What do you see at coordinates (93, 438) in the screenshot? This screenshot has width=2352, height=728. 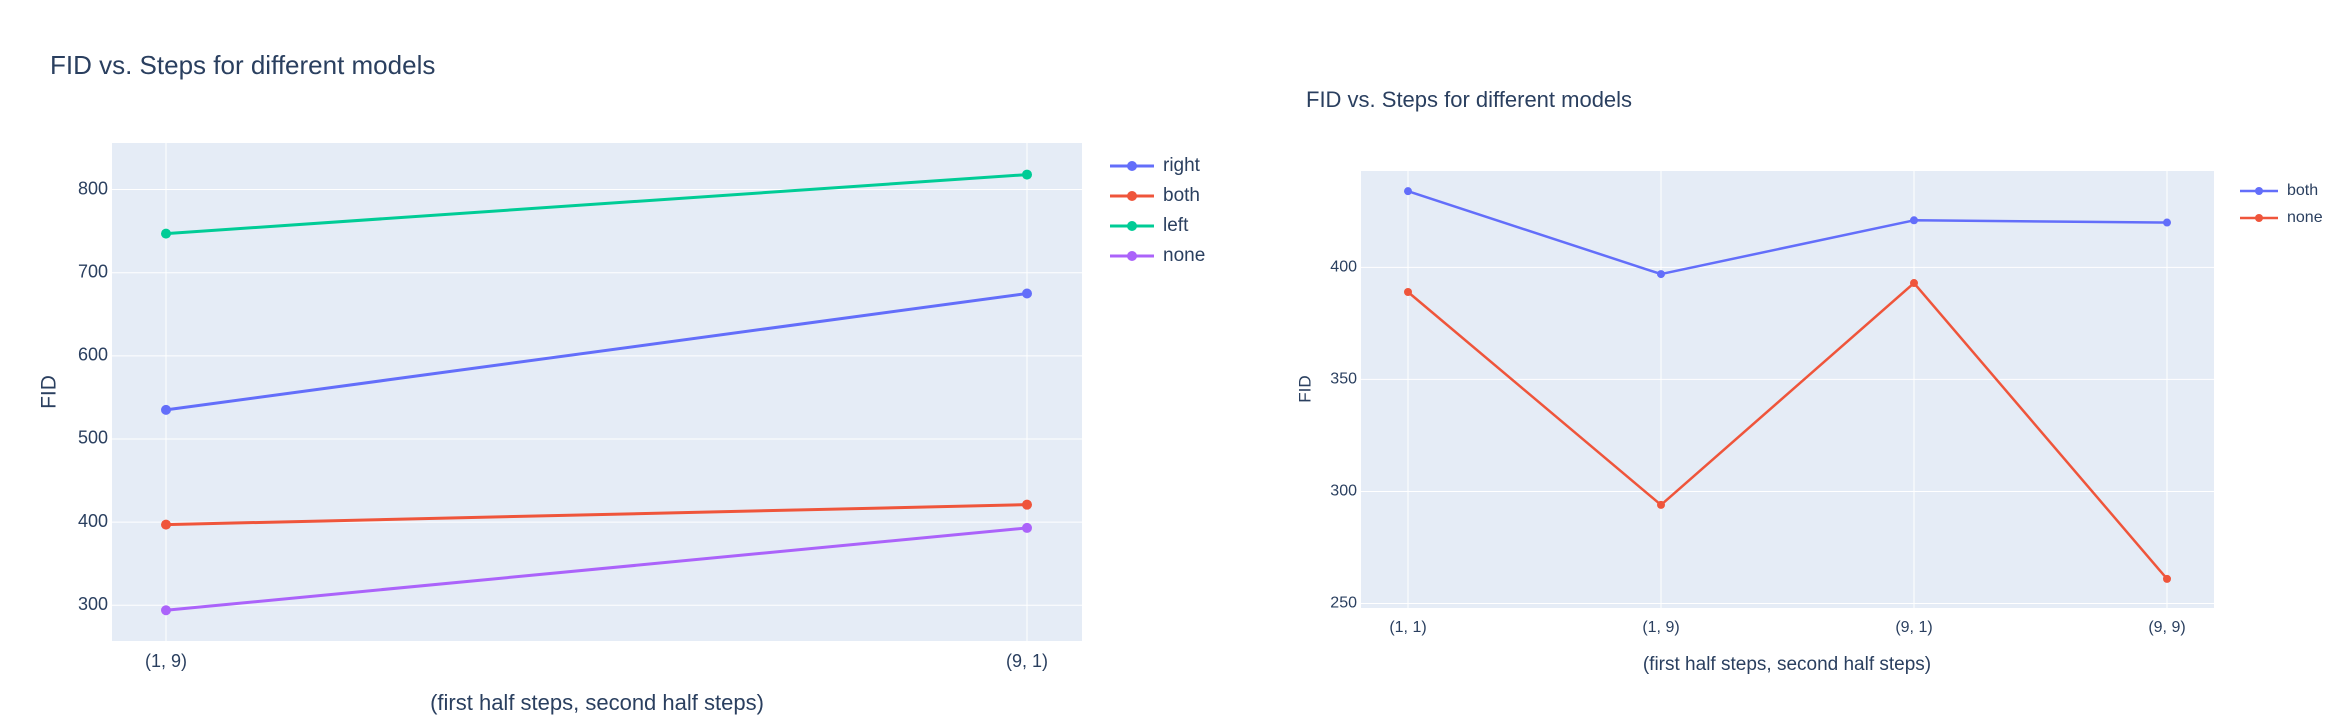 I see `y-tick-label: 500` at bounding box center [93, 438].